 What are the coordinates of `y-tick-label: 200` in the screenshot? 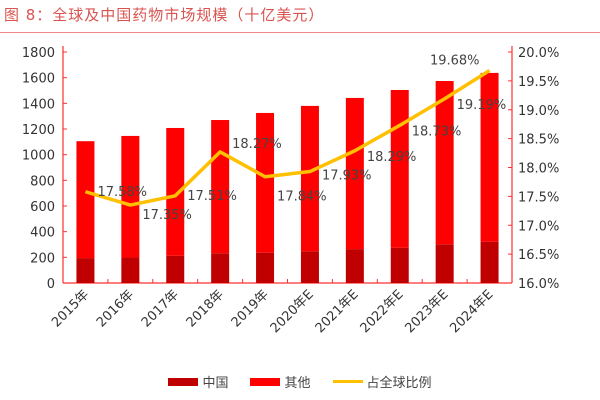 It's located at (42, 258).